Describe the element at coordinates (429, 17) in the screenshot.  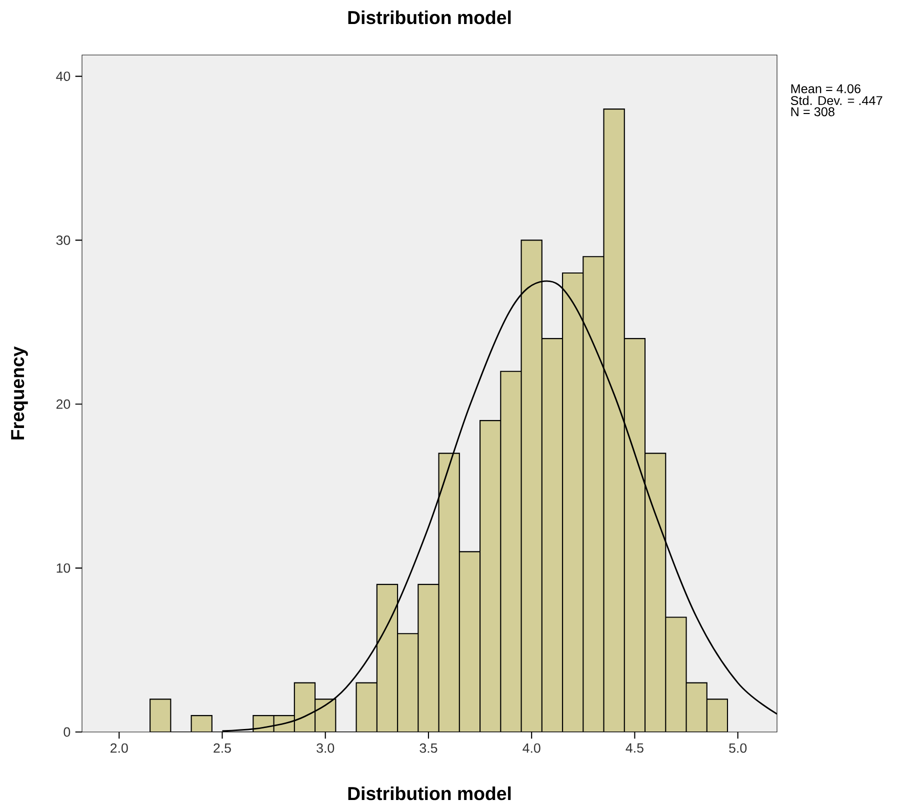
I see `chart-title: Distribution model` at that location.